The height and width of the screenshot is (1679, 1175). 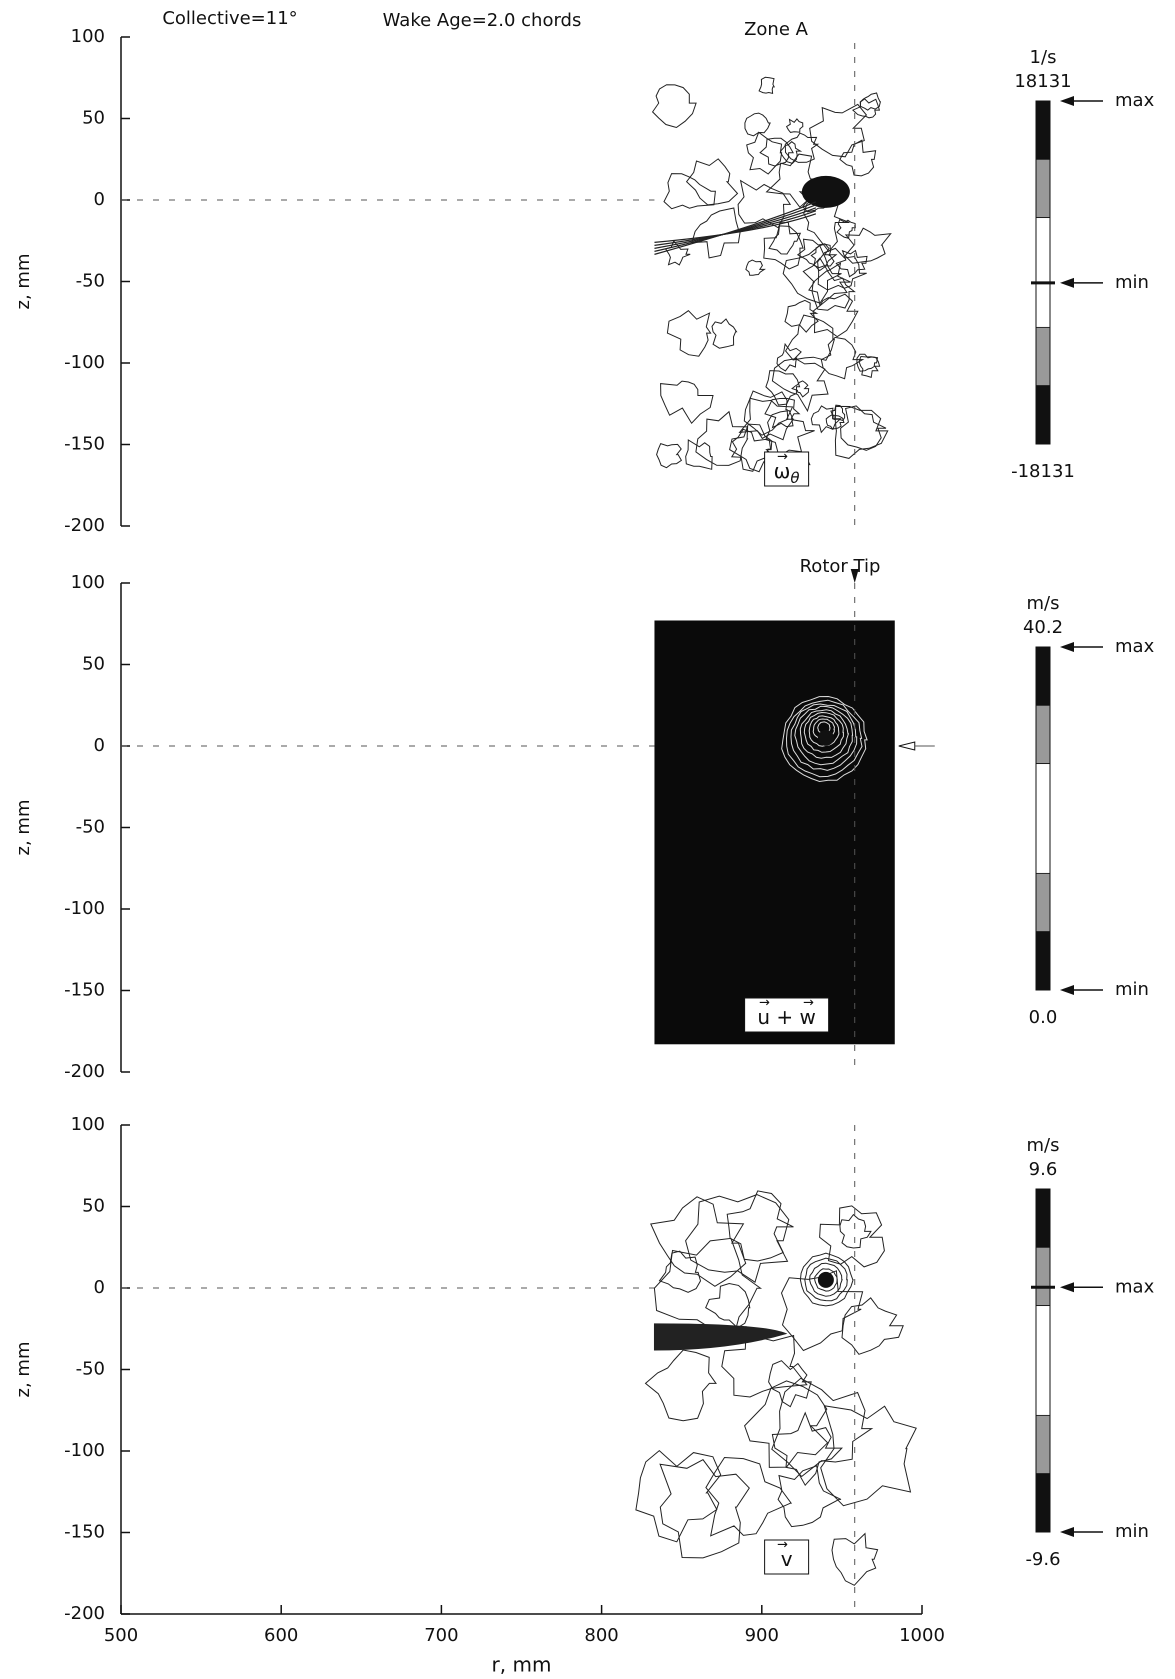 I want to click on vector-arrow: →, so click(x=782, y=457).